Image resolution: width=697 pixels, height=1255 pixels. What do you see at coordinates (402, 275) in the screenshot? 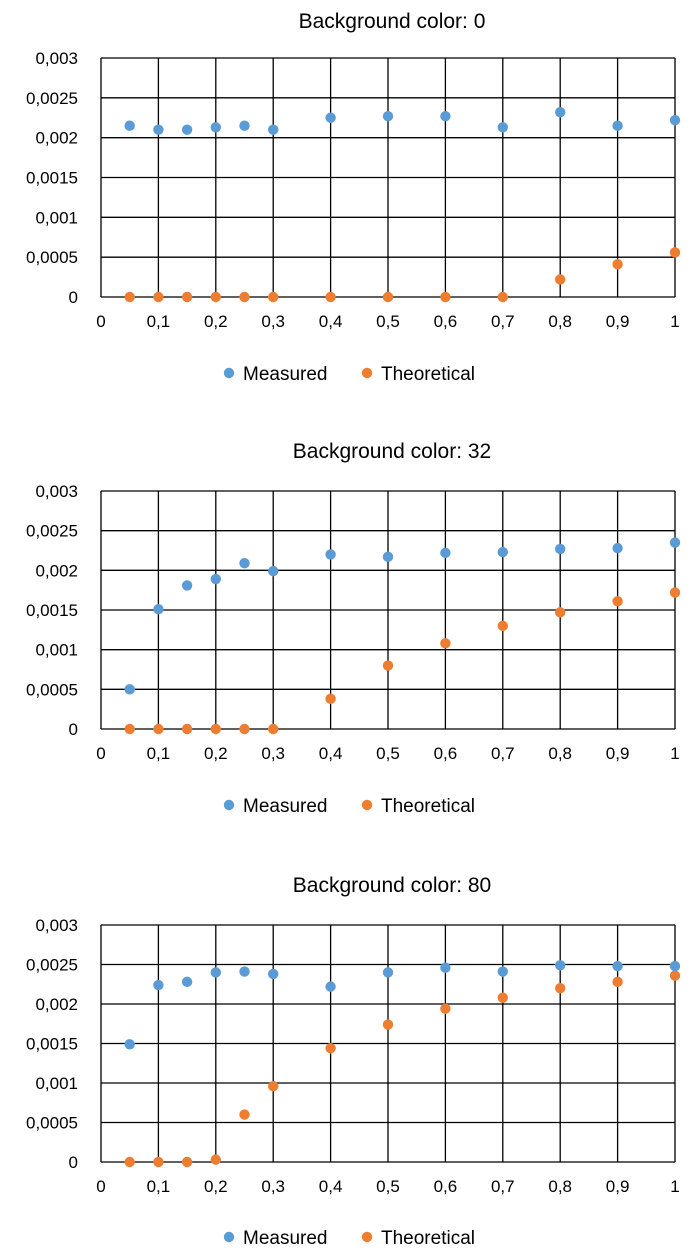
I see `series-theoretical` at bounding box center [402, 275].